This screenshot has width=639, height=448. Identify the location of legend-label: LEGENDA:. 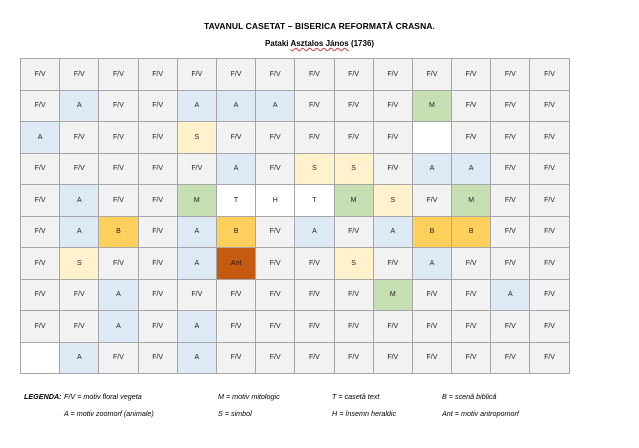
(43, 396).